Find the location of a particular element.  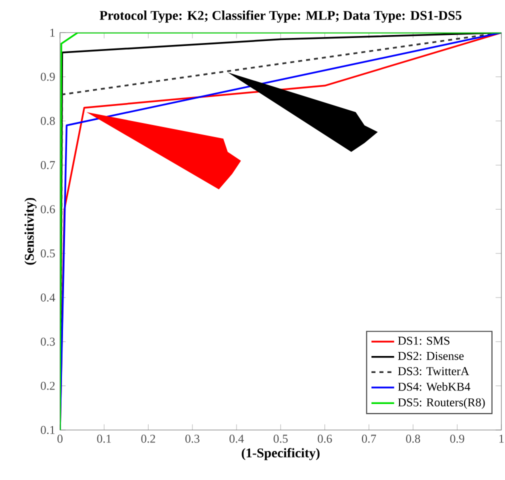

legend-label: DS3: TwitterA is located at coordinates (434, 371).